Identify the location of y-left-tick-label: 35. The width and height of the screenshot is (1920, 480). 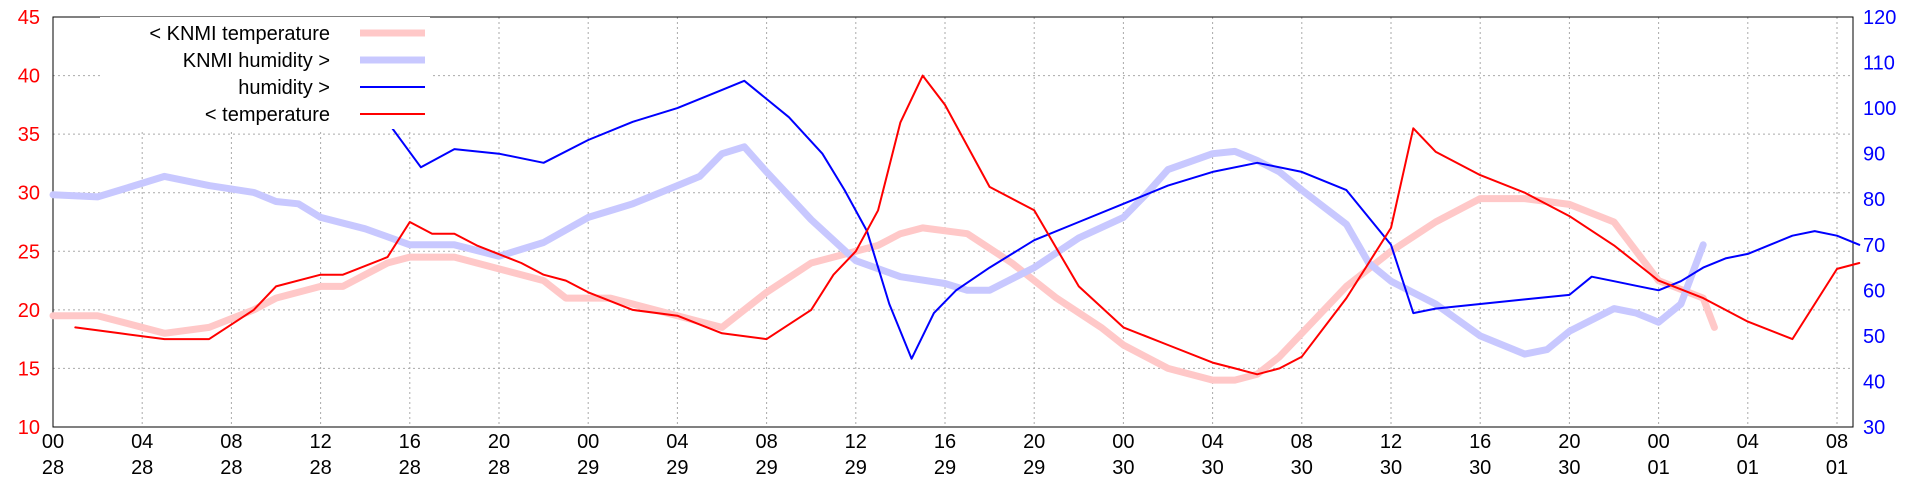
(29, 135).